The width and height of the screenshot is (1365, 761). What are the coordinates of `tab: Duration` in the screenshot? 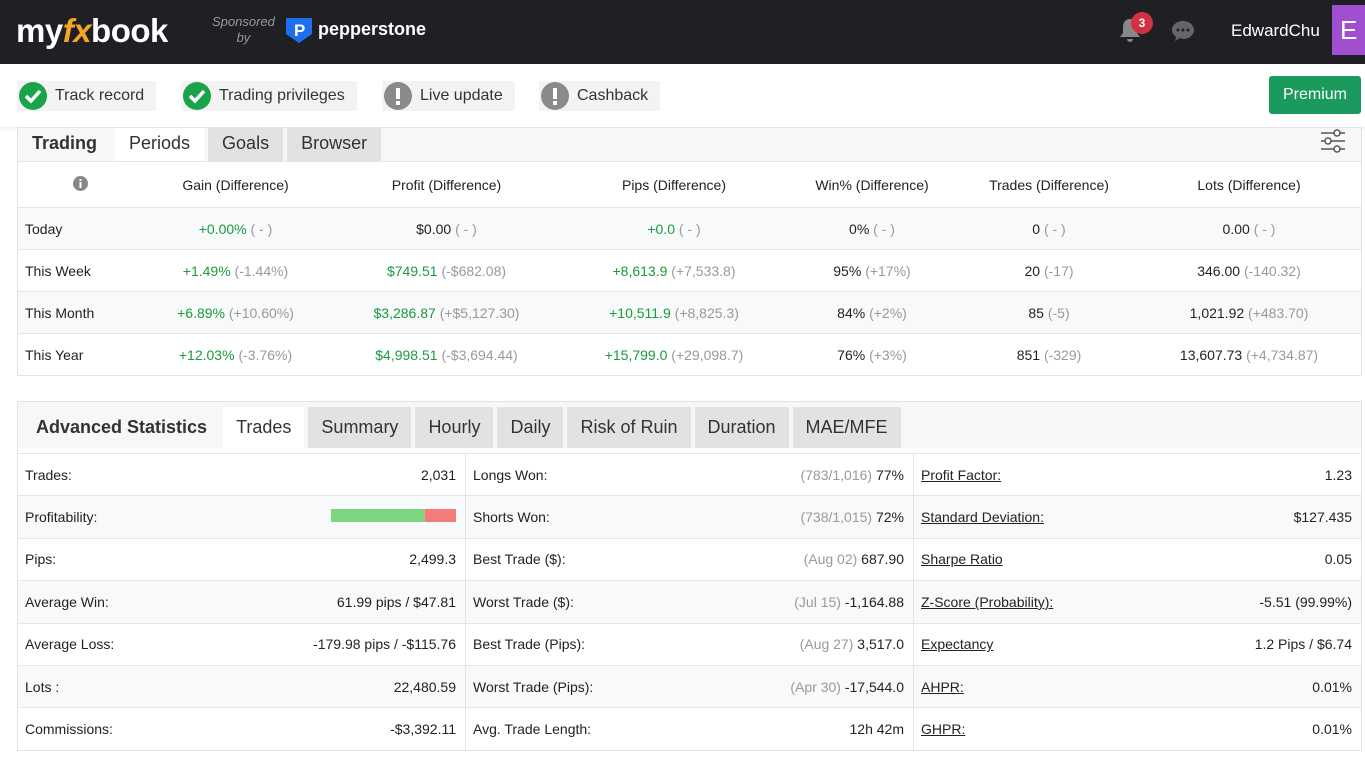 It's located at (741, 427).